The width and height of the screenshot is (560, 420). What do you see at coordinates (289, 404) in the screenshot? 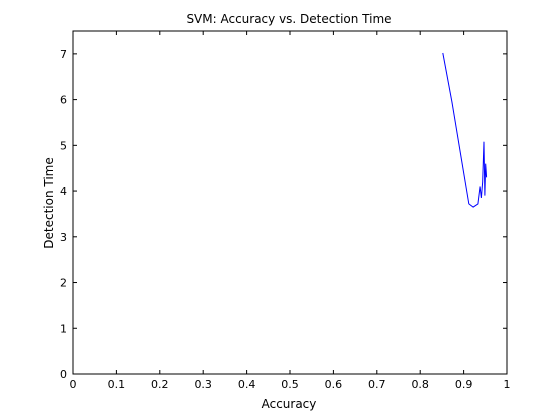
I see `x-axis-label: Accuracy` at bounding box center [289, 404].